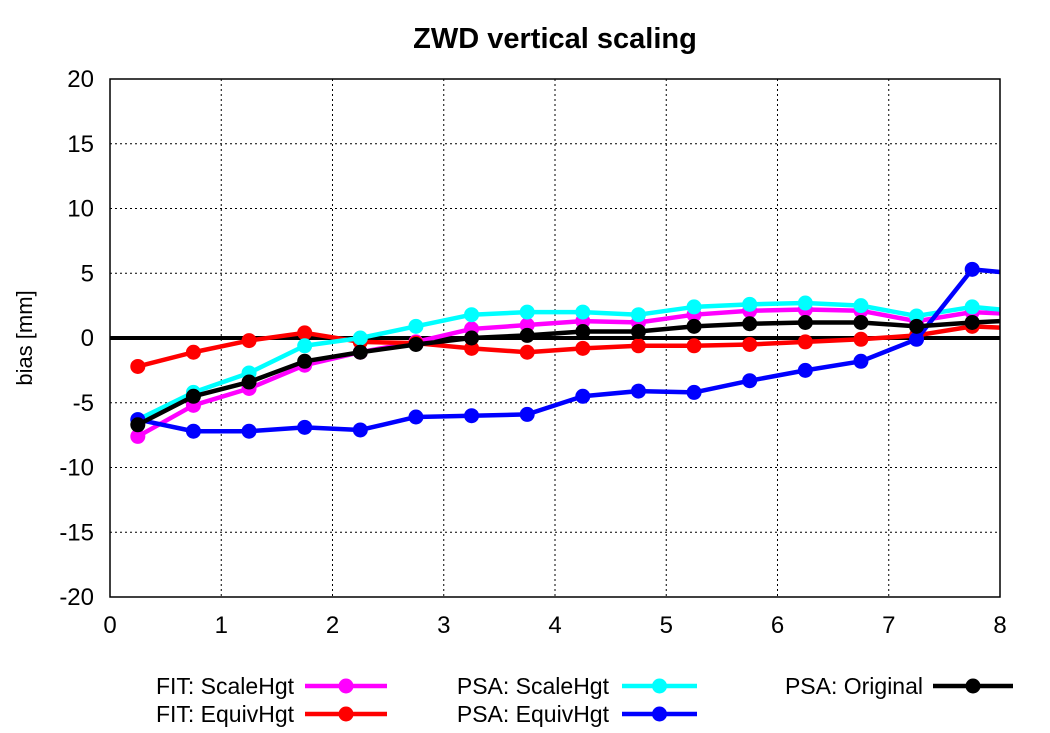 This screenshot has height=733, width=1050. What do you see at coordinates (80, 79) in the screenshot?
I see `y-tick-label: 20` at bounding box center [80, 79].